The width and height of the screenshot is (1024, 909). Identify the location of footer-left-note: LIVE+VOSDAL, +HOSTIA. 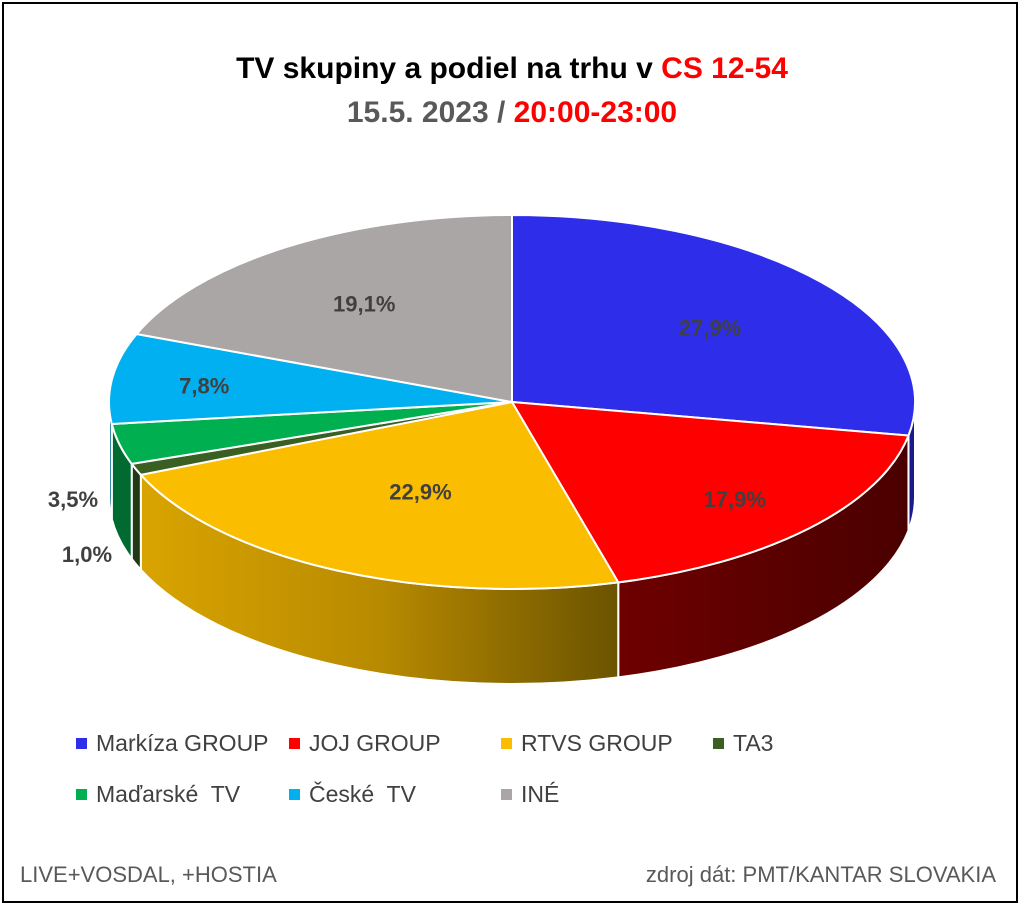
(148, 874).